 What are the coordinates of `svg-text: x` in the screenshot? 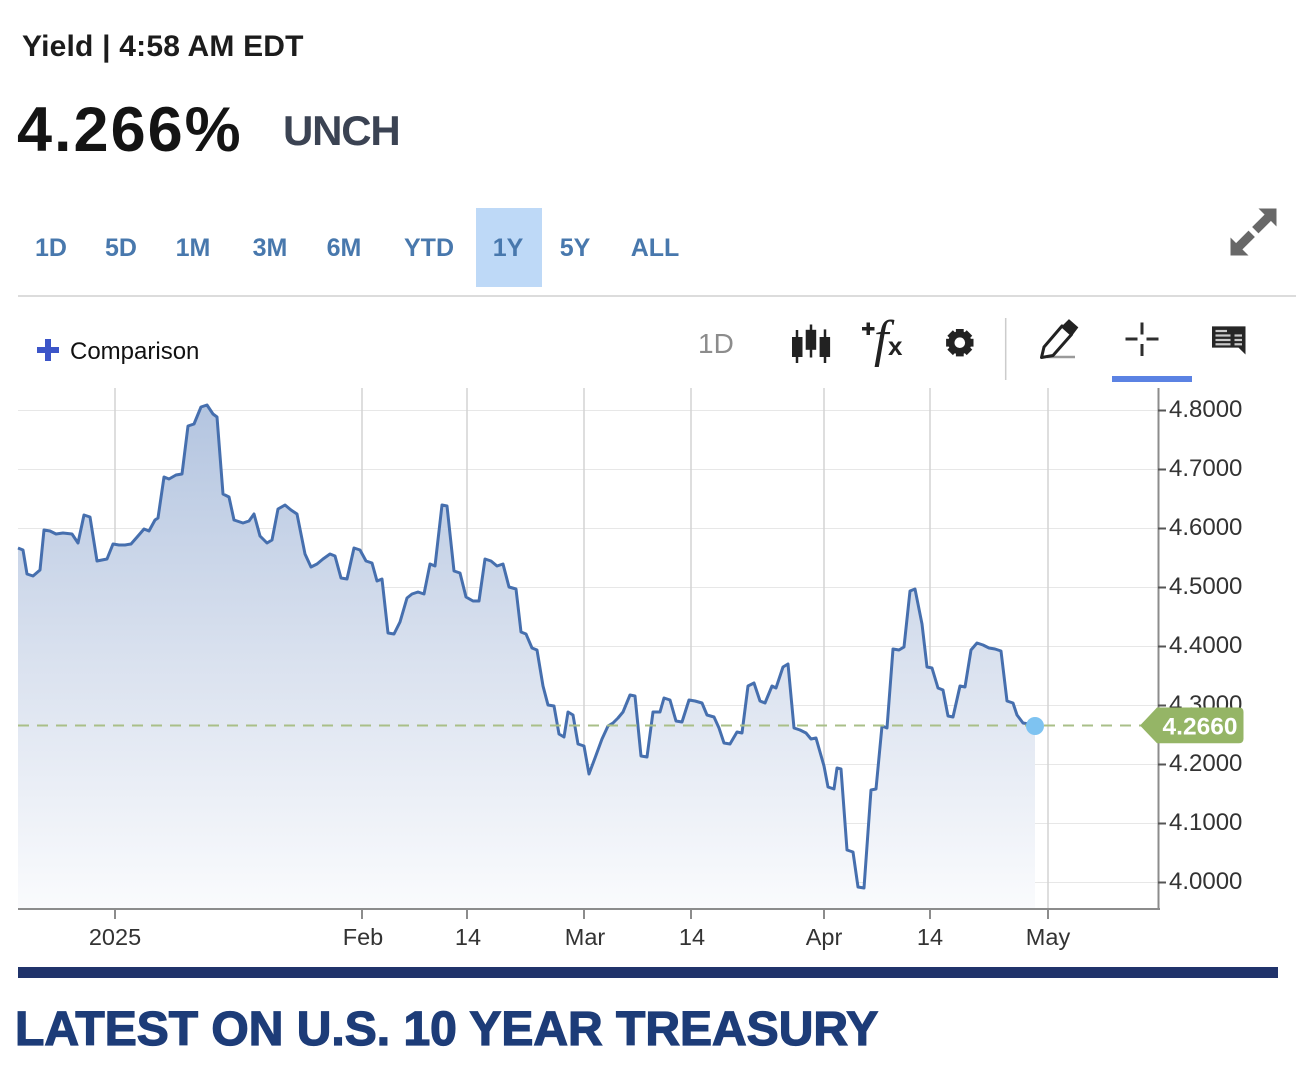 It's located at (895, 346).